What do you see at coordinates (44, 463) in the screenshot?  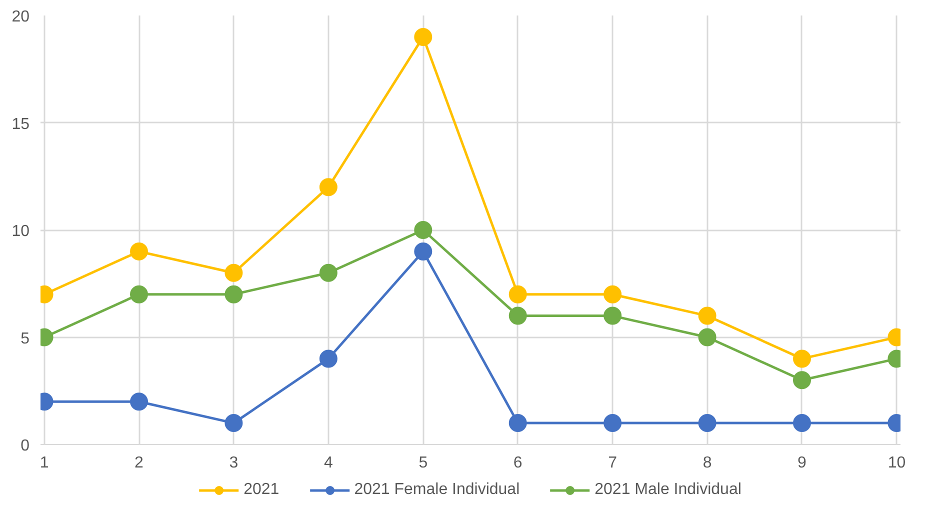 I see `x-tick-label: 1` at bounding box center [44, 463].